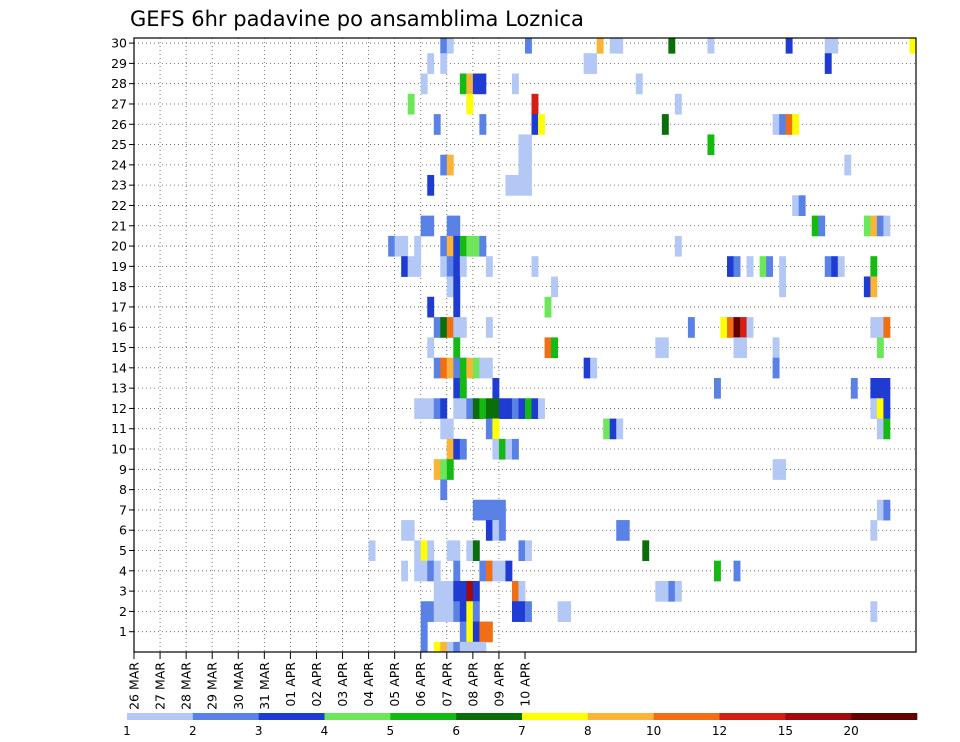 The height and width of the screenshot is (742, 960). I want to click on colorbar-label: 5, so click(391, 731).